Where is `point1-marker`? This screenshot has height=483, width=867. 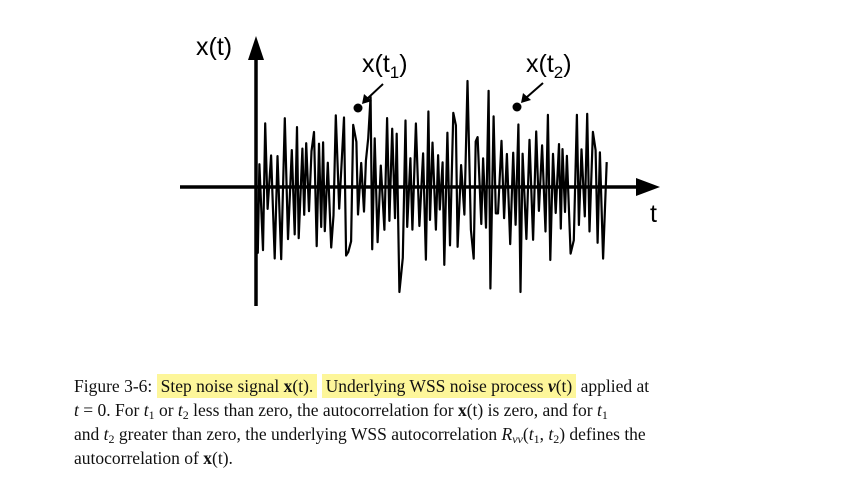
point1-marker is located at coordinates (358, 108).